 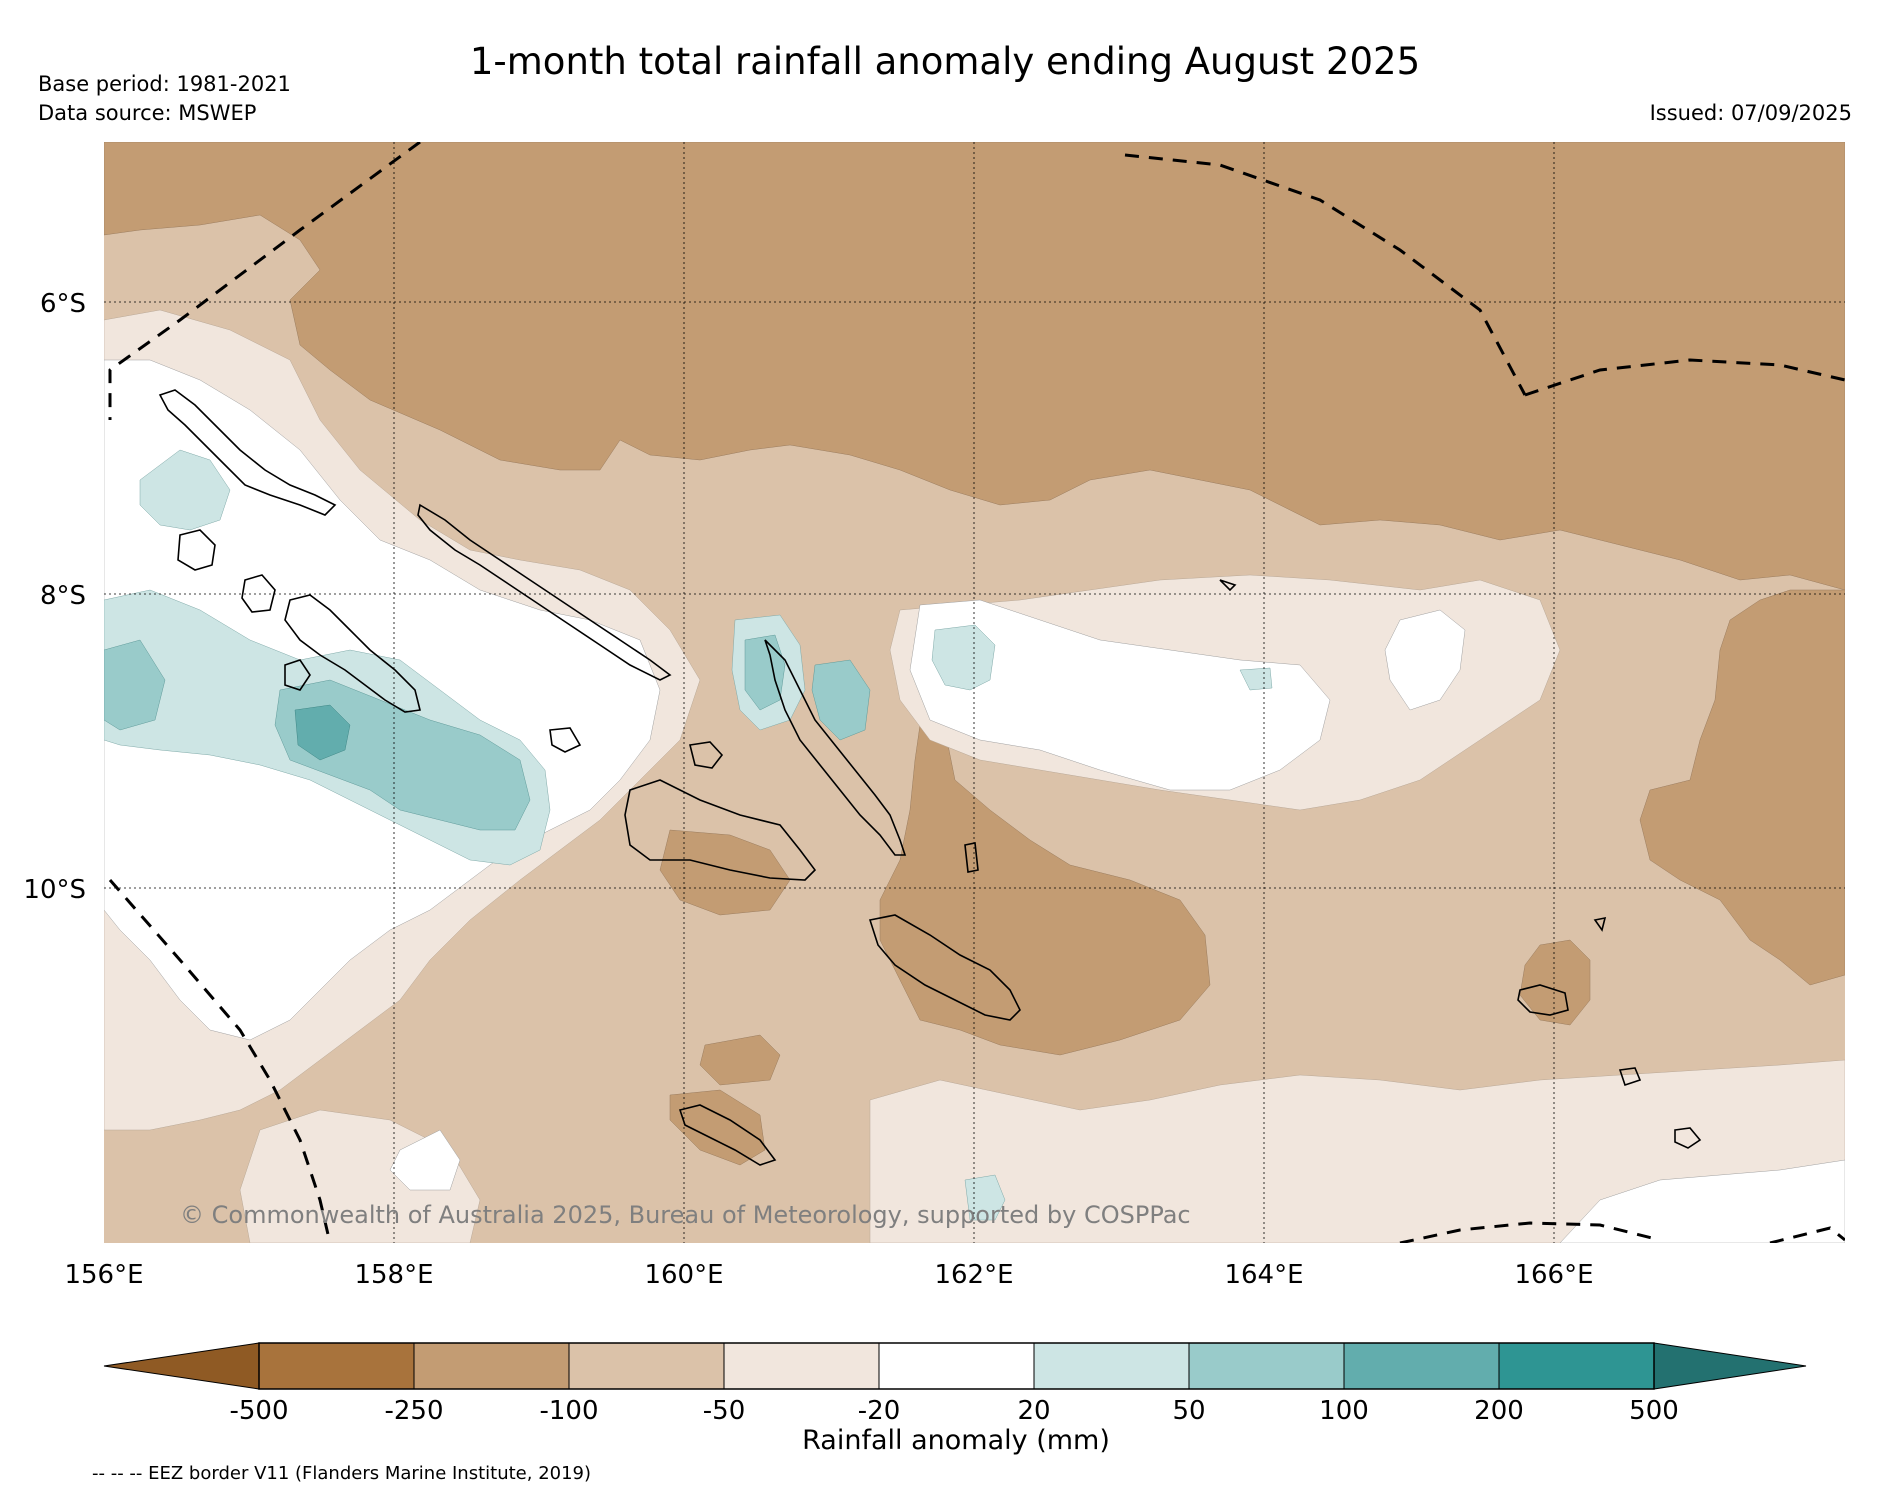 I want to click on coastline-new-georgia, so click(x=352, y=653).